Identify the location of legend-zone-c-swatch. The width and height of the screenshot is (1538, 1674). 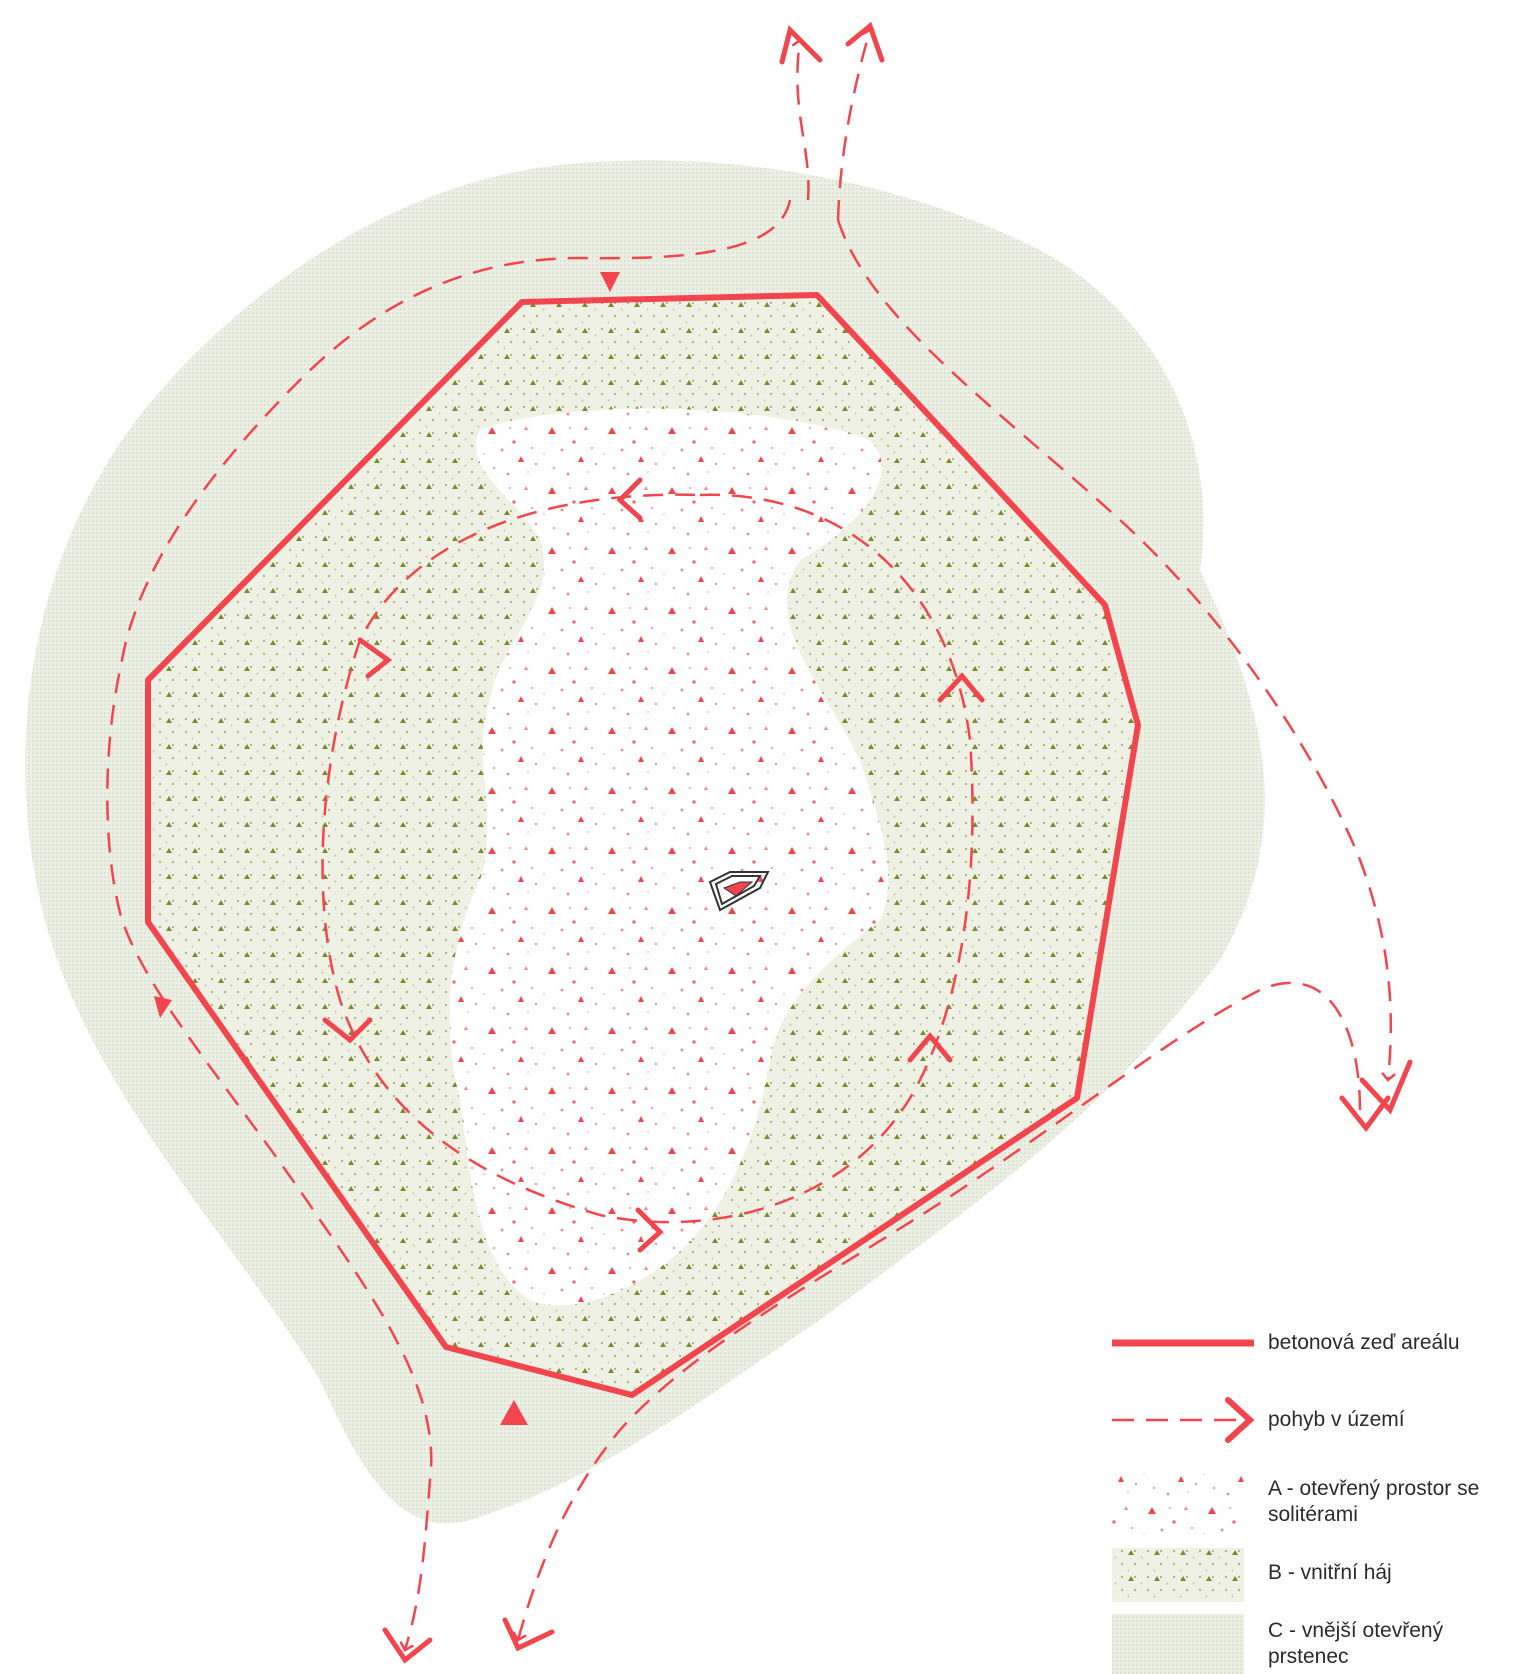
(1178, 1644).